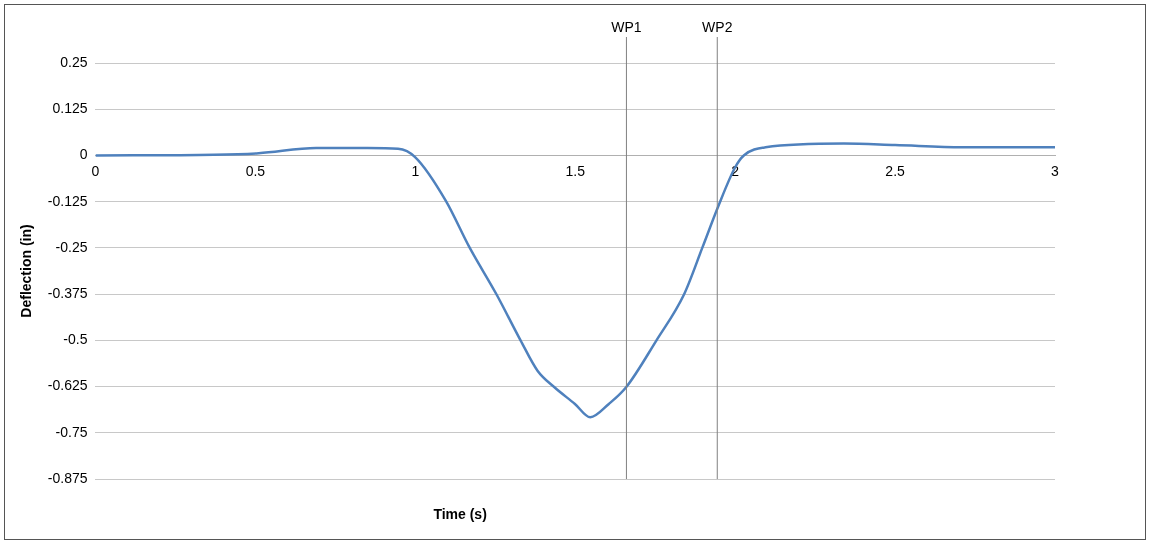  I want to click on y-tick-label: 0, so click(83, 154).